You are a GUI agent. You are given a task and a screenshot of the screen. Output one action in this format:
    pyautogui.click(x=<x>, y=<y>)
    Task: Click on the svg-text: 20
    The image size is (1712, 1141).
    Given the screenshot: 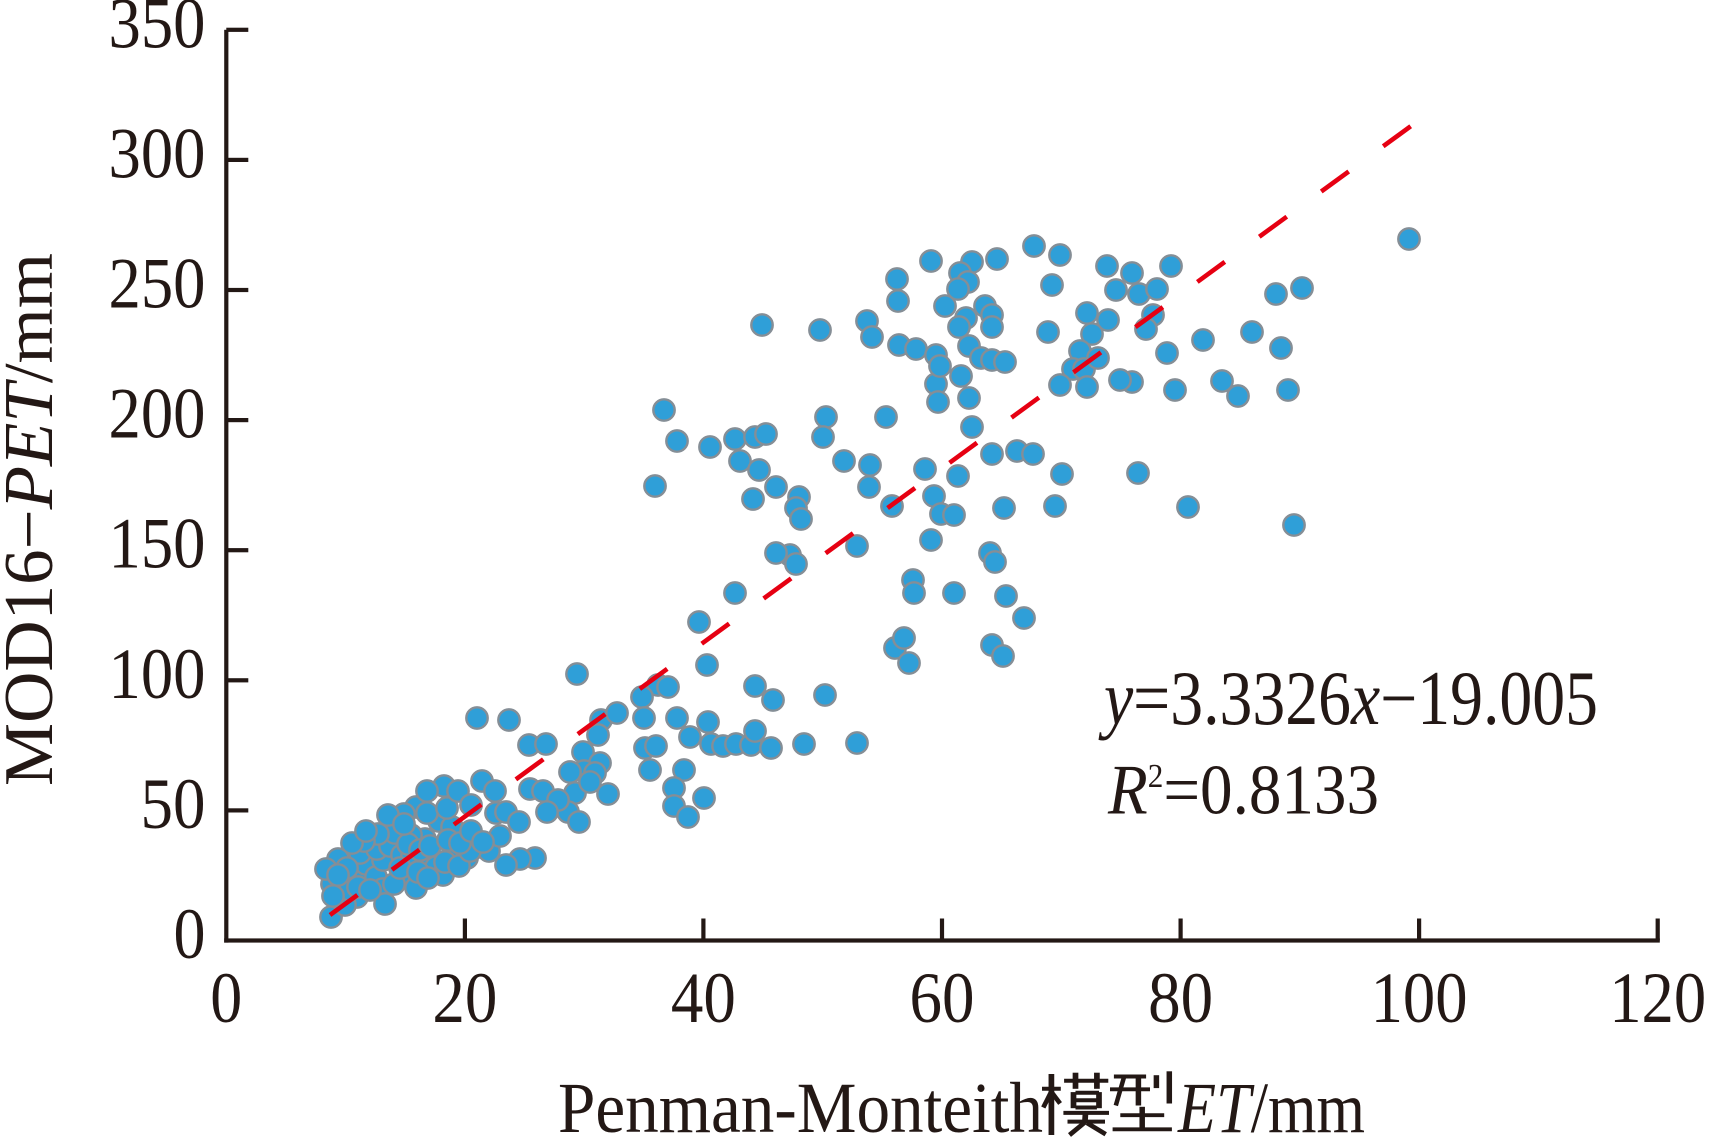 What is the action you would take?
    pyautogui.click(x=464, y=998)
    